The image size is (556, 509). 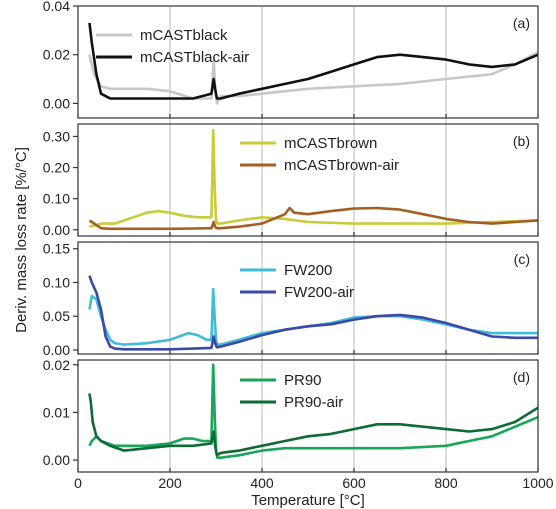 I want to click on legend-entry: mCASTbrown-air, so click(x=341, y=165).